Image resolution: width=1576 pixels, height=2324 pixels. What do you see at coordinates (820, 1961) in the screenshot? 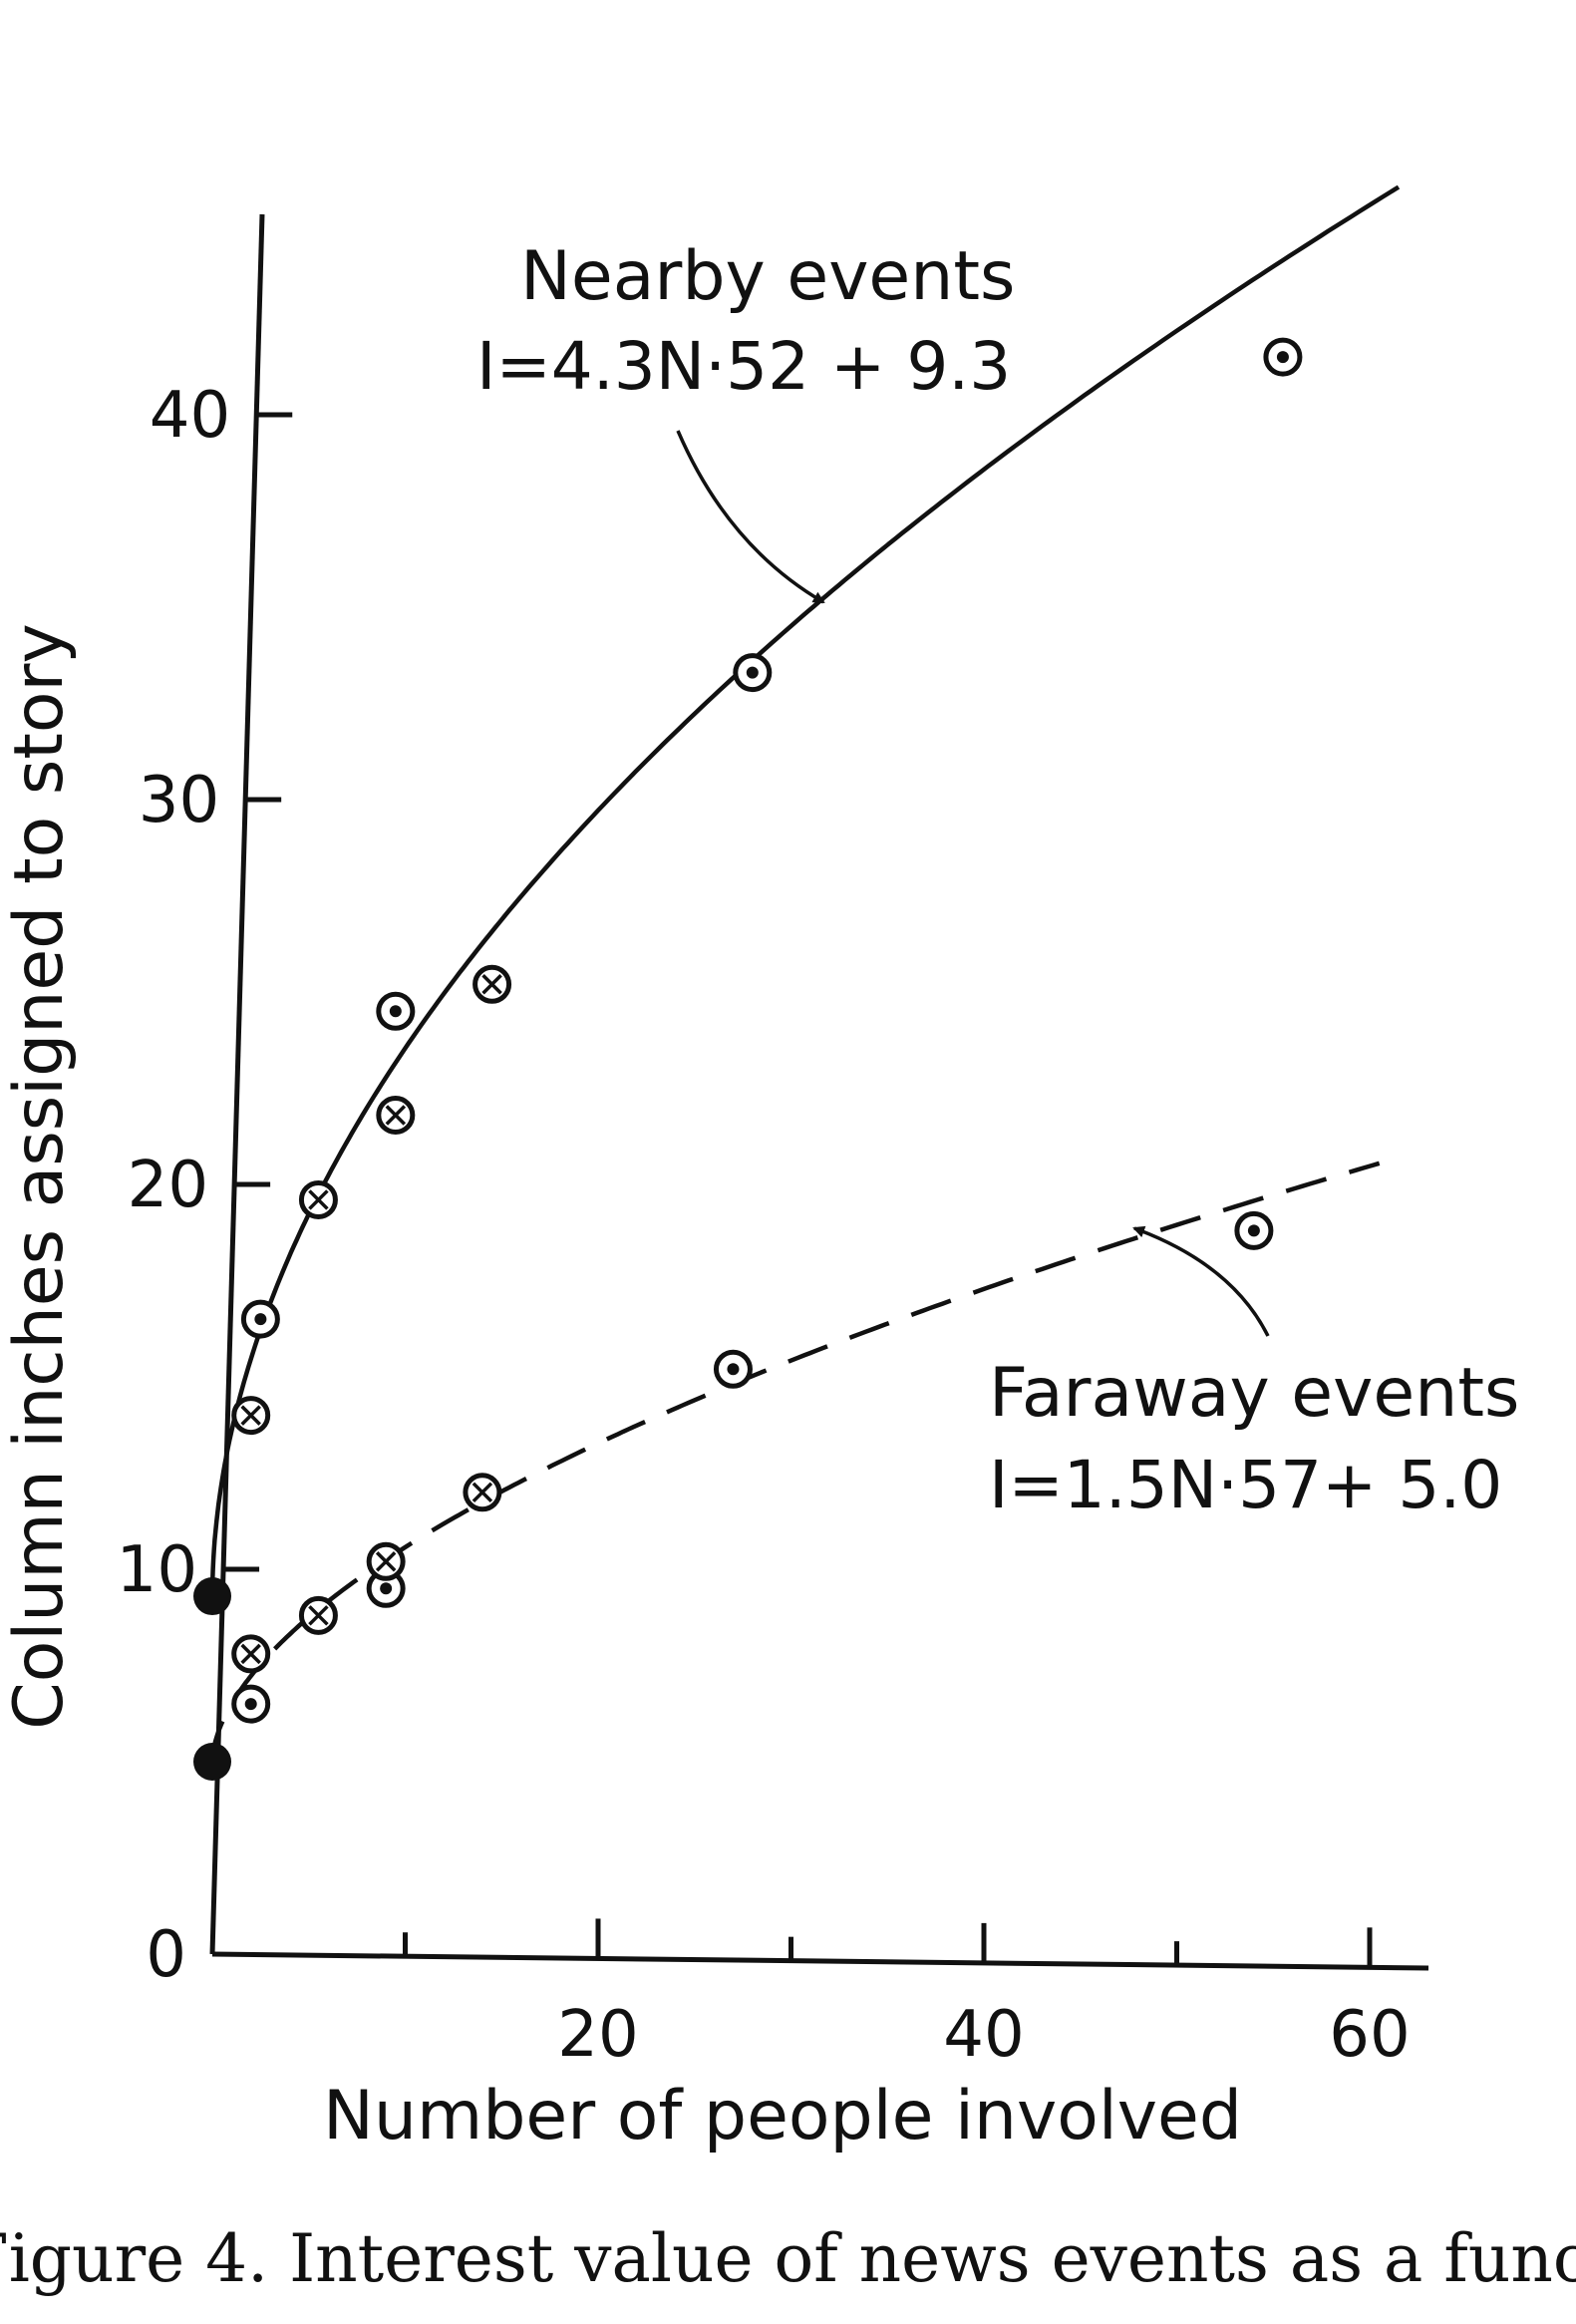
I see `x-axis-line` at bounding box center [820, 1961].